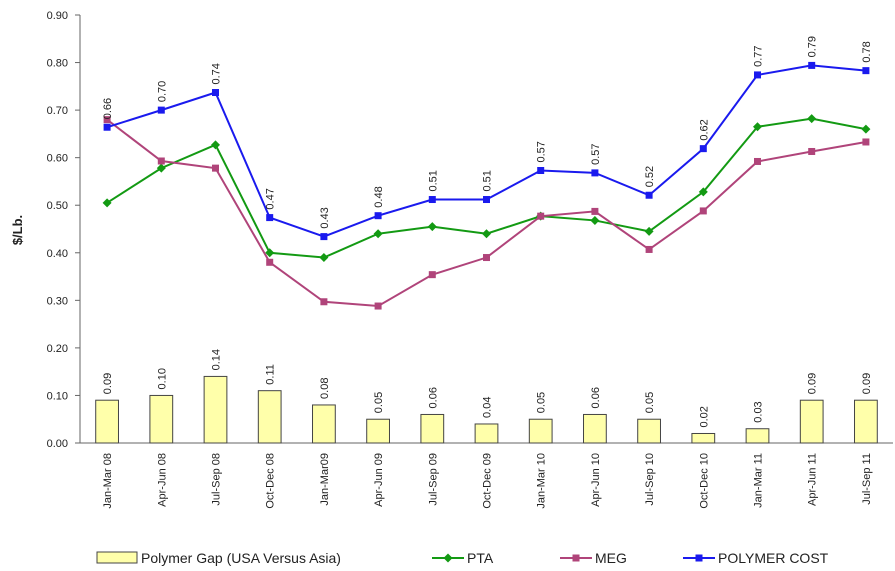 The height and width of the screenshot is (571, 895). Describe the element at coordinates (813, 383) in the screenshot. I see `data-label: 0.09` at that location.